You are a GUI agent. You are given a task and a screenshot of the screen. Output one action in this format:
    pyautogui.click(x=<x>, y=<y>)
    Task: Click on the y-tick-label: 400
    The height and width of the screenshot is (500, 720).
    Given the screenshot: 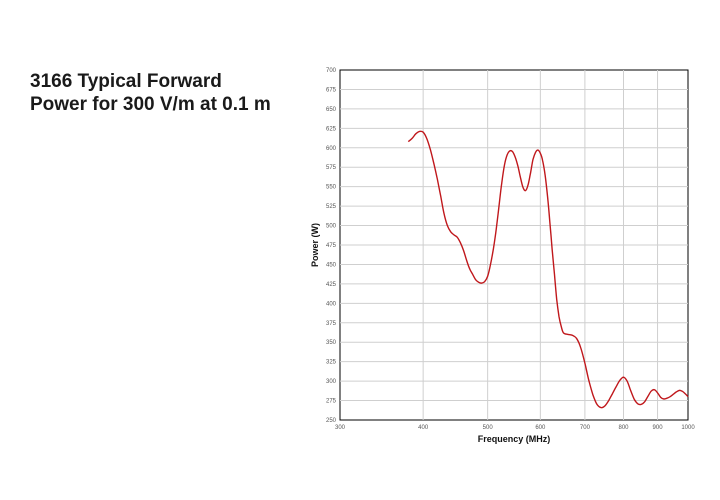 What is the action you would take?
    pyautogui.click(x=331, y=304)
    